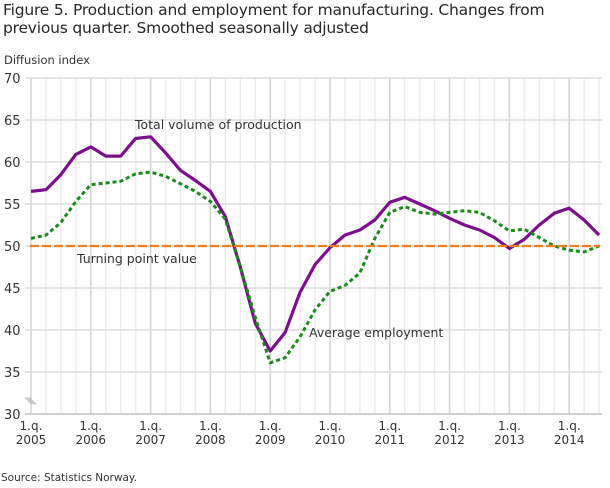 This screenshot has height=488, width=610. What do you see at coordinates (210, 440) in the screenshot?
I see `x-tick-label-year: 2008` at bounding box center [210, 440].